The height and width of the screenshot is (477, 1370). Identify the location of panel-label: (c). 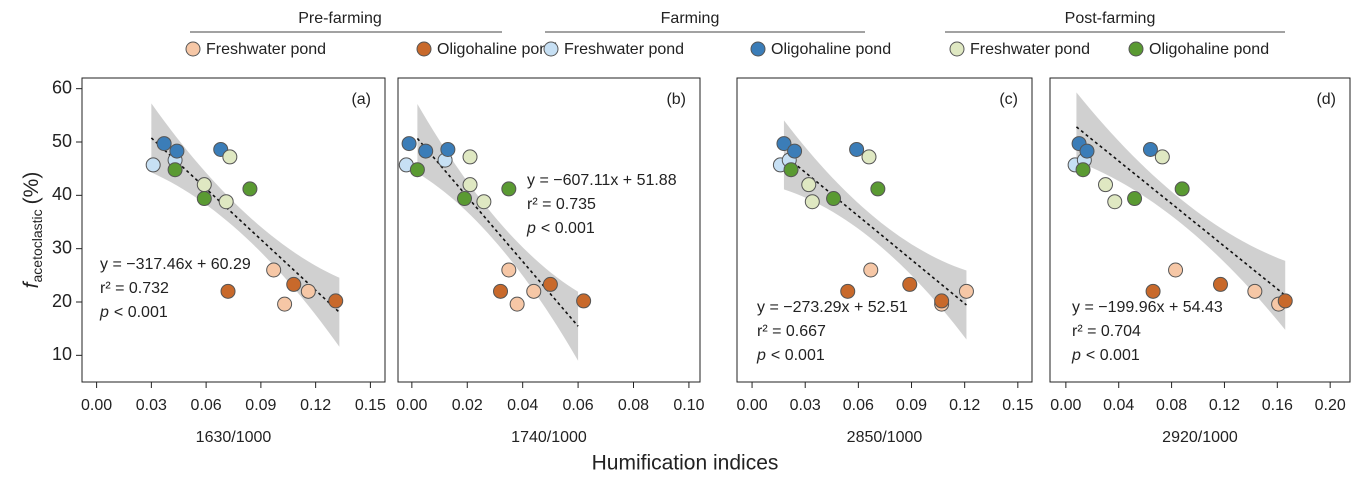
(1008, 99).